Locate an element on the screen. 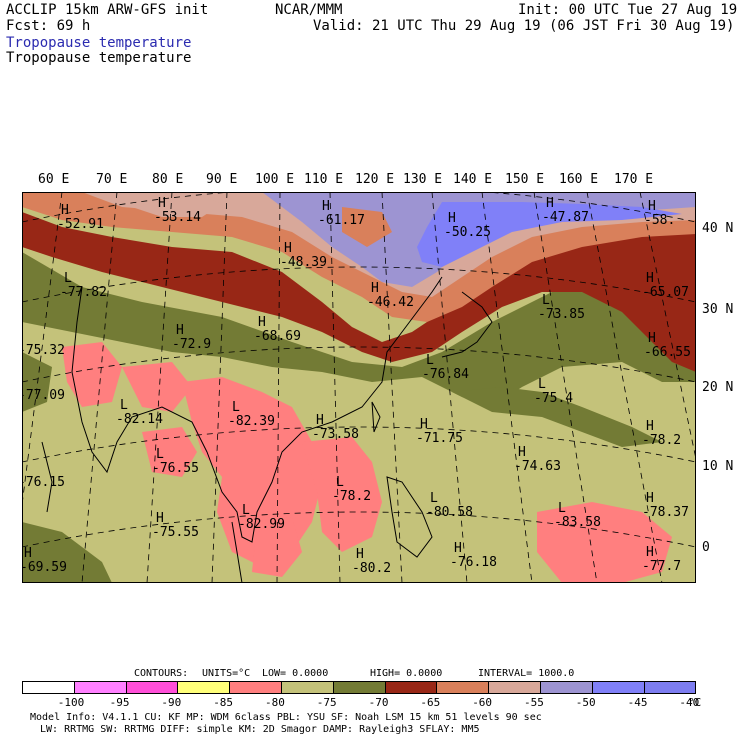 The image size is (740, 740). init-time: Init: 00 UTC Tue 27 Aug 19 is located at coordinates (628, 10).